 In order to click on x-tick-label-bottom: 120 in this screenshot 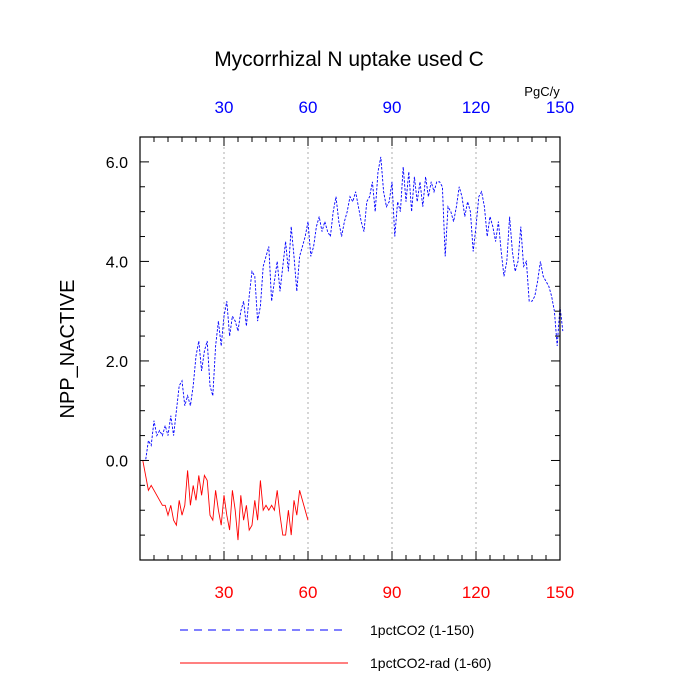, I will do `click(476, 592)`.